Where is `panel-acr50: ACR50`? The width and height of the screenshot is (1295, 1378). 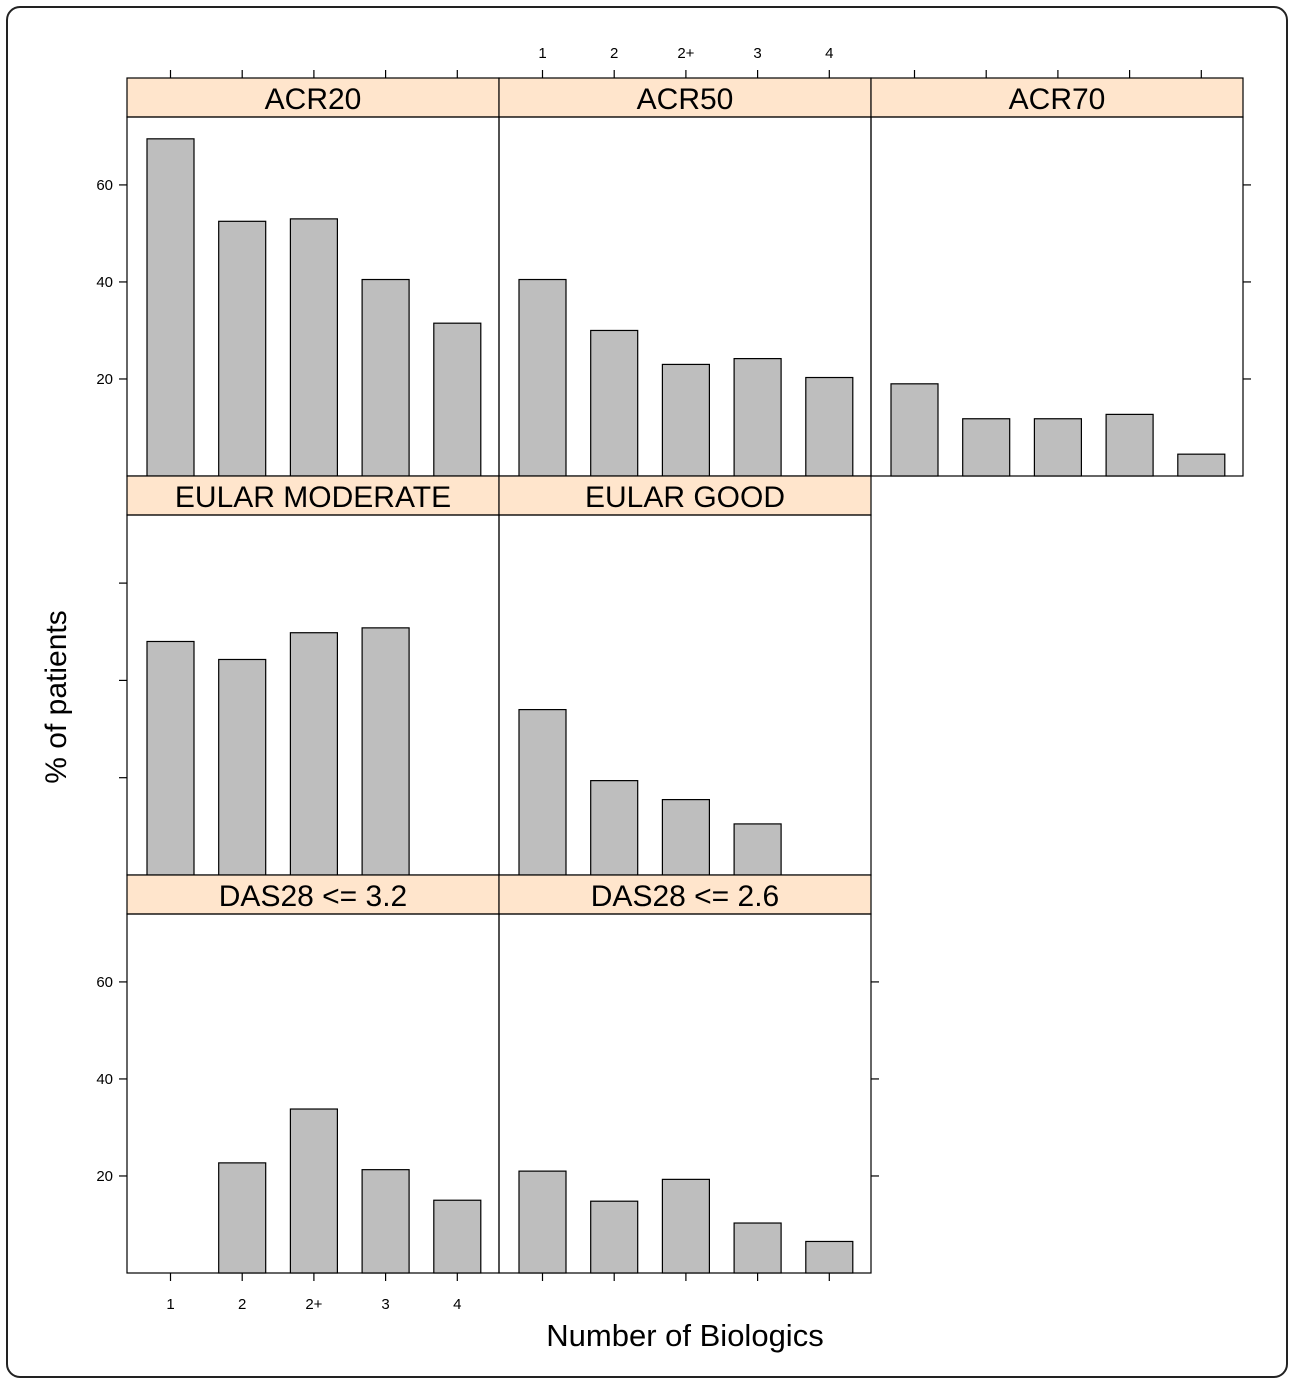 panel-acr50: ACR50 is located at coordinates (685, 277).